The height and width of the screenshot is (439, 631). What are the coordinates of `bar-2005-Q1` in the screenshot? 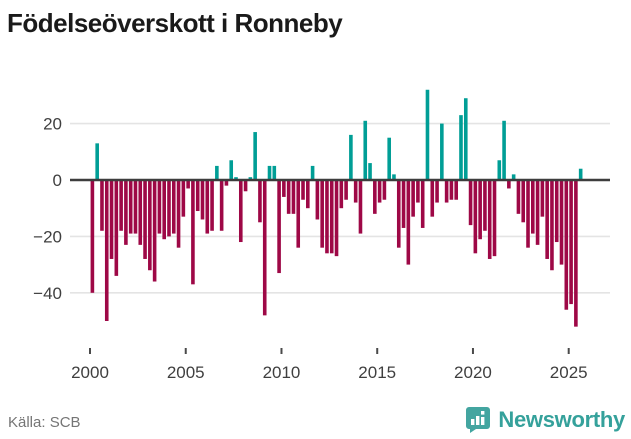 It's located at (188, 184).